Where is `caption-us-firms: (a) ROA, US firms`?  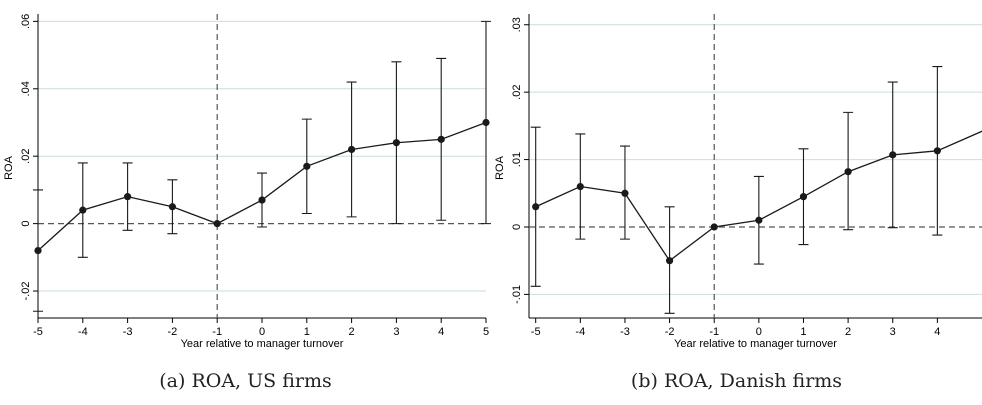
caption-us-firms: (a) ROA, US firms is located at coordinates (245, 381).